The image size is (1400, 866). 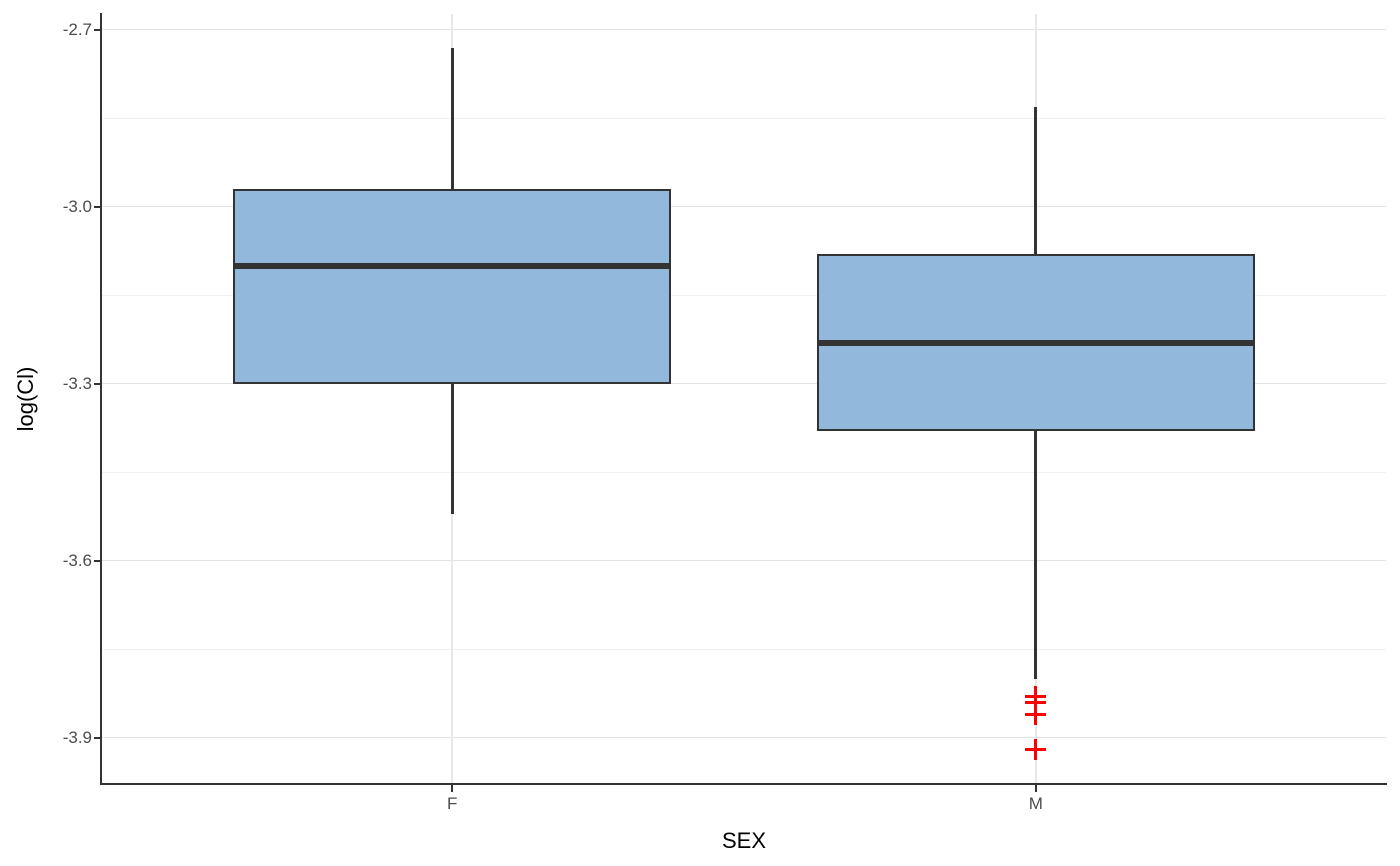 What do you see at coordinates (452, 286) in the screenshot?
I see `boxplot-box` at bounding box center [452, 286].